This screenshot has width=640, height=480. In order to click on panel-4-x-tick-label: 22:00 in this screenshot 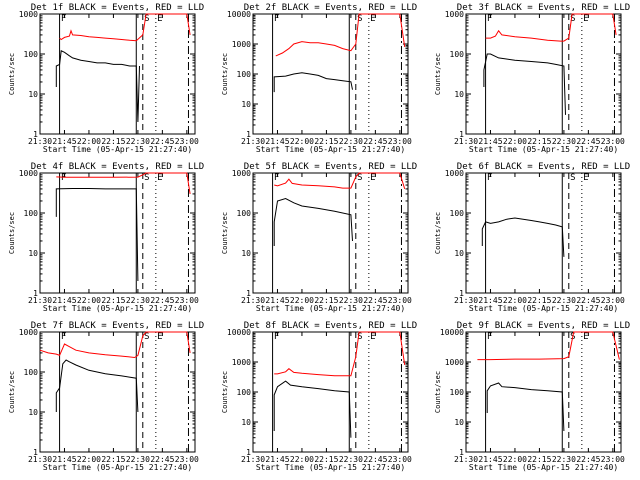, I will do `click(89, 300)`.